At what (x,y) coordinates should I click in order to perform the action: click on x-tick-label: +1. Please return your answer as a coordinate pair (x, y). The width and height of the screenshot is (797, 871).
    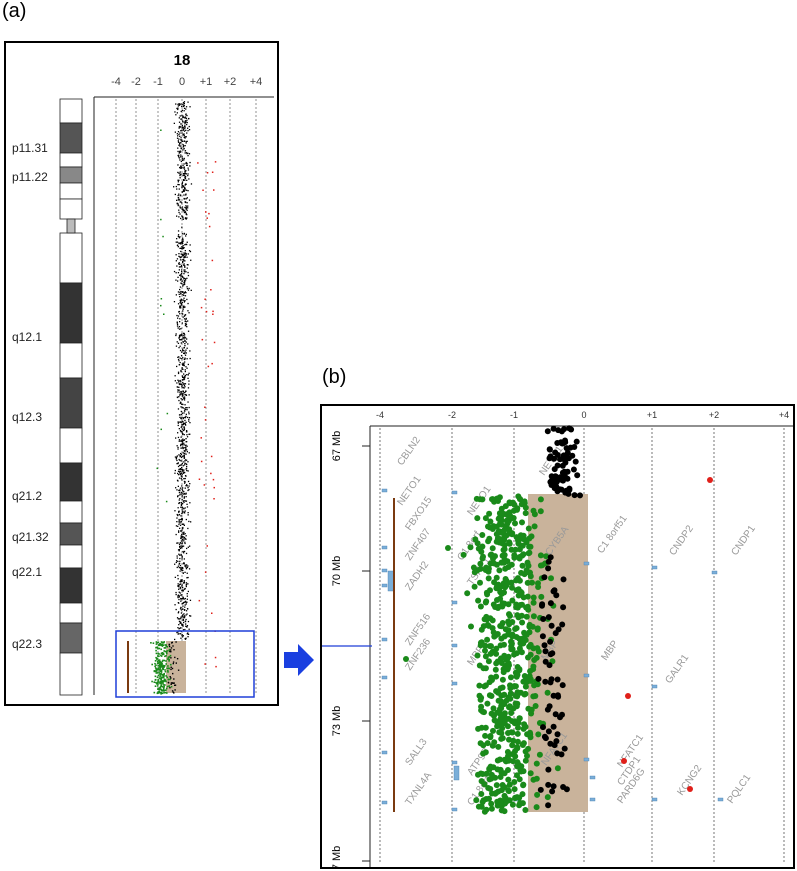
    Looking at the image, I should click on (652, 415).